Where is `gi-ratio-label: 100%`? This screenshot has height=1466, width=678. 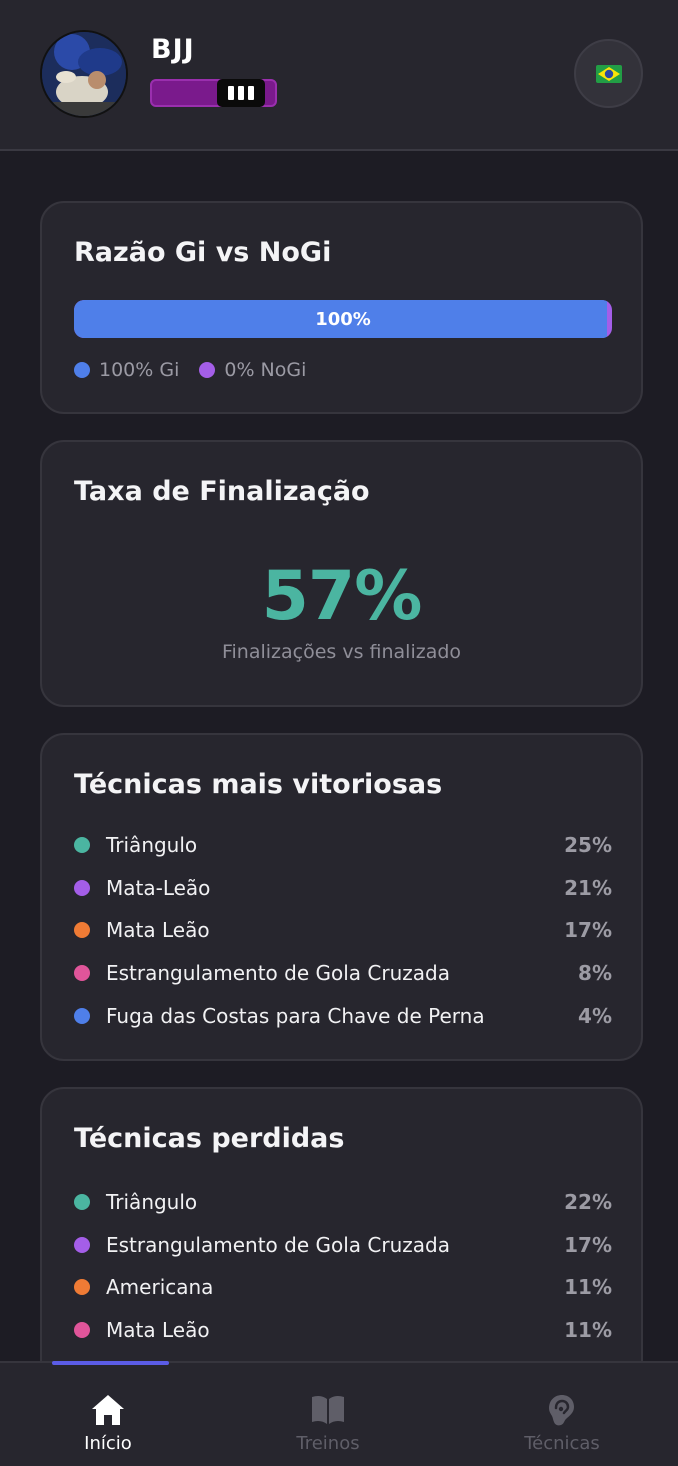 gi-ratio-label: 100% is located at coordinates (343, 319).